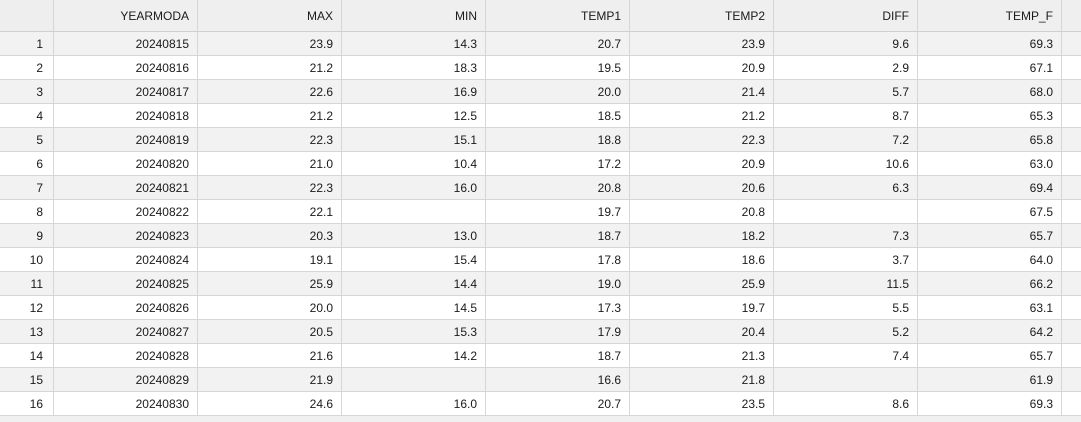 Image resolution: width=1081 pixels, height=422 pixels. I want to click on table-cell: 21.8, so click(702, 380).